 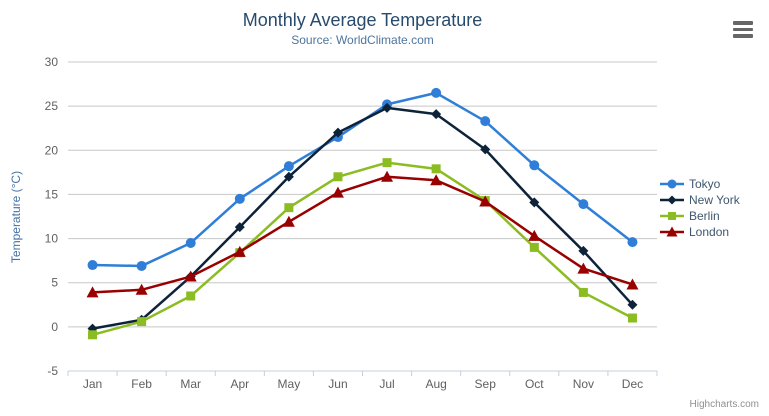 I want to click on legend: Tokyo New York Berlin London, so click(x=700, y=208).